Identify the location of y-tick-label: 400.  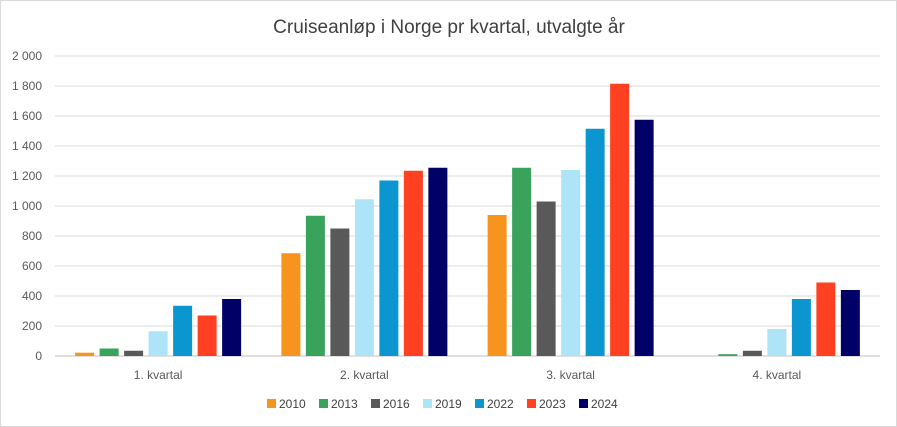
(32, 296).